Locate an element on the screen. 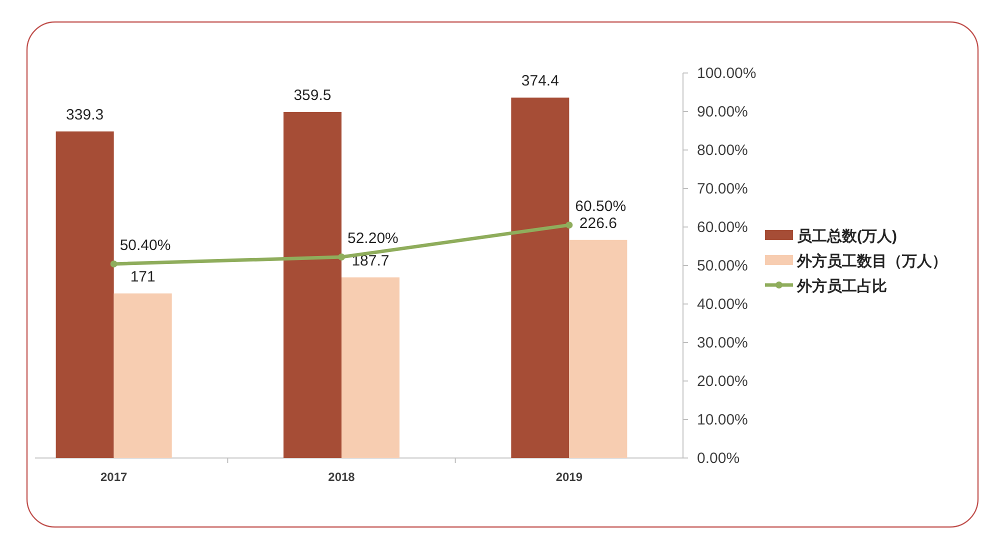  data-label: 339.3 is located at coordinates (85, 115).